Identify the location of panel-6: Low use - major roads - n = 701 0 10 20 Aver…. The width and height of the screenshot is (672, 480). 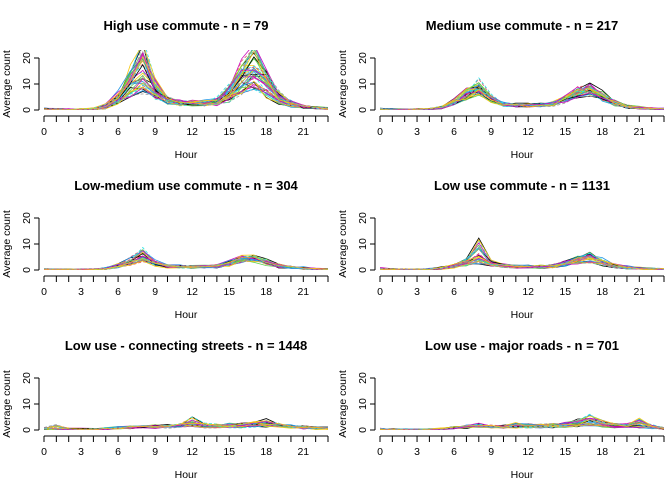
(501, 409).